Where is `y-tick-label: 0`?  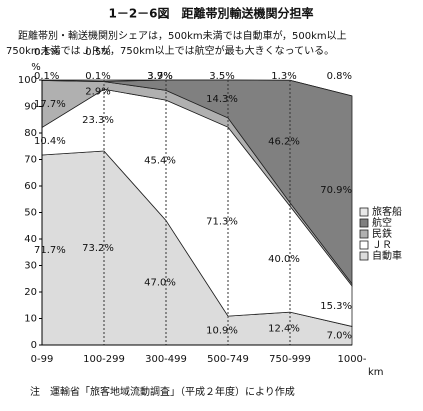
y-tick-label: 0 is located at coordinates (34, 345).